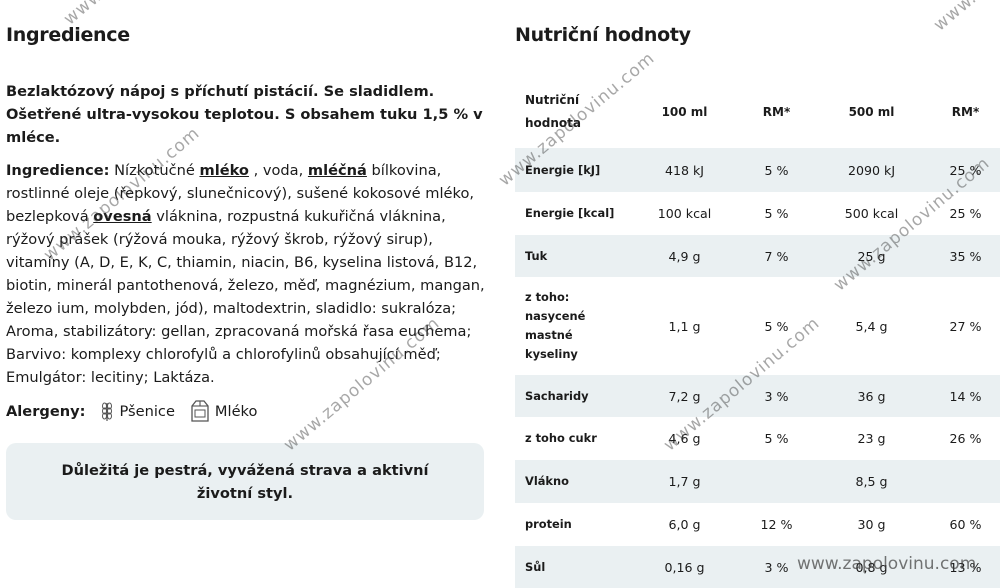 This screenshot has height=588, width=1002. What do you see at coordinates (58, 170) in the screenshot?
I see `ingredients-label: Ingredience:` at bounding box center [58, 170].